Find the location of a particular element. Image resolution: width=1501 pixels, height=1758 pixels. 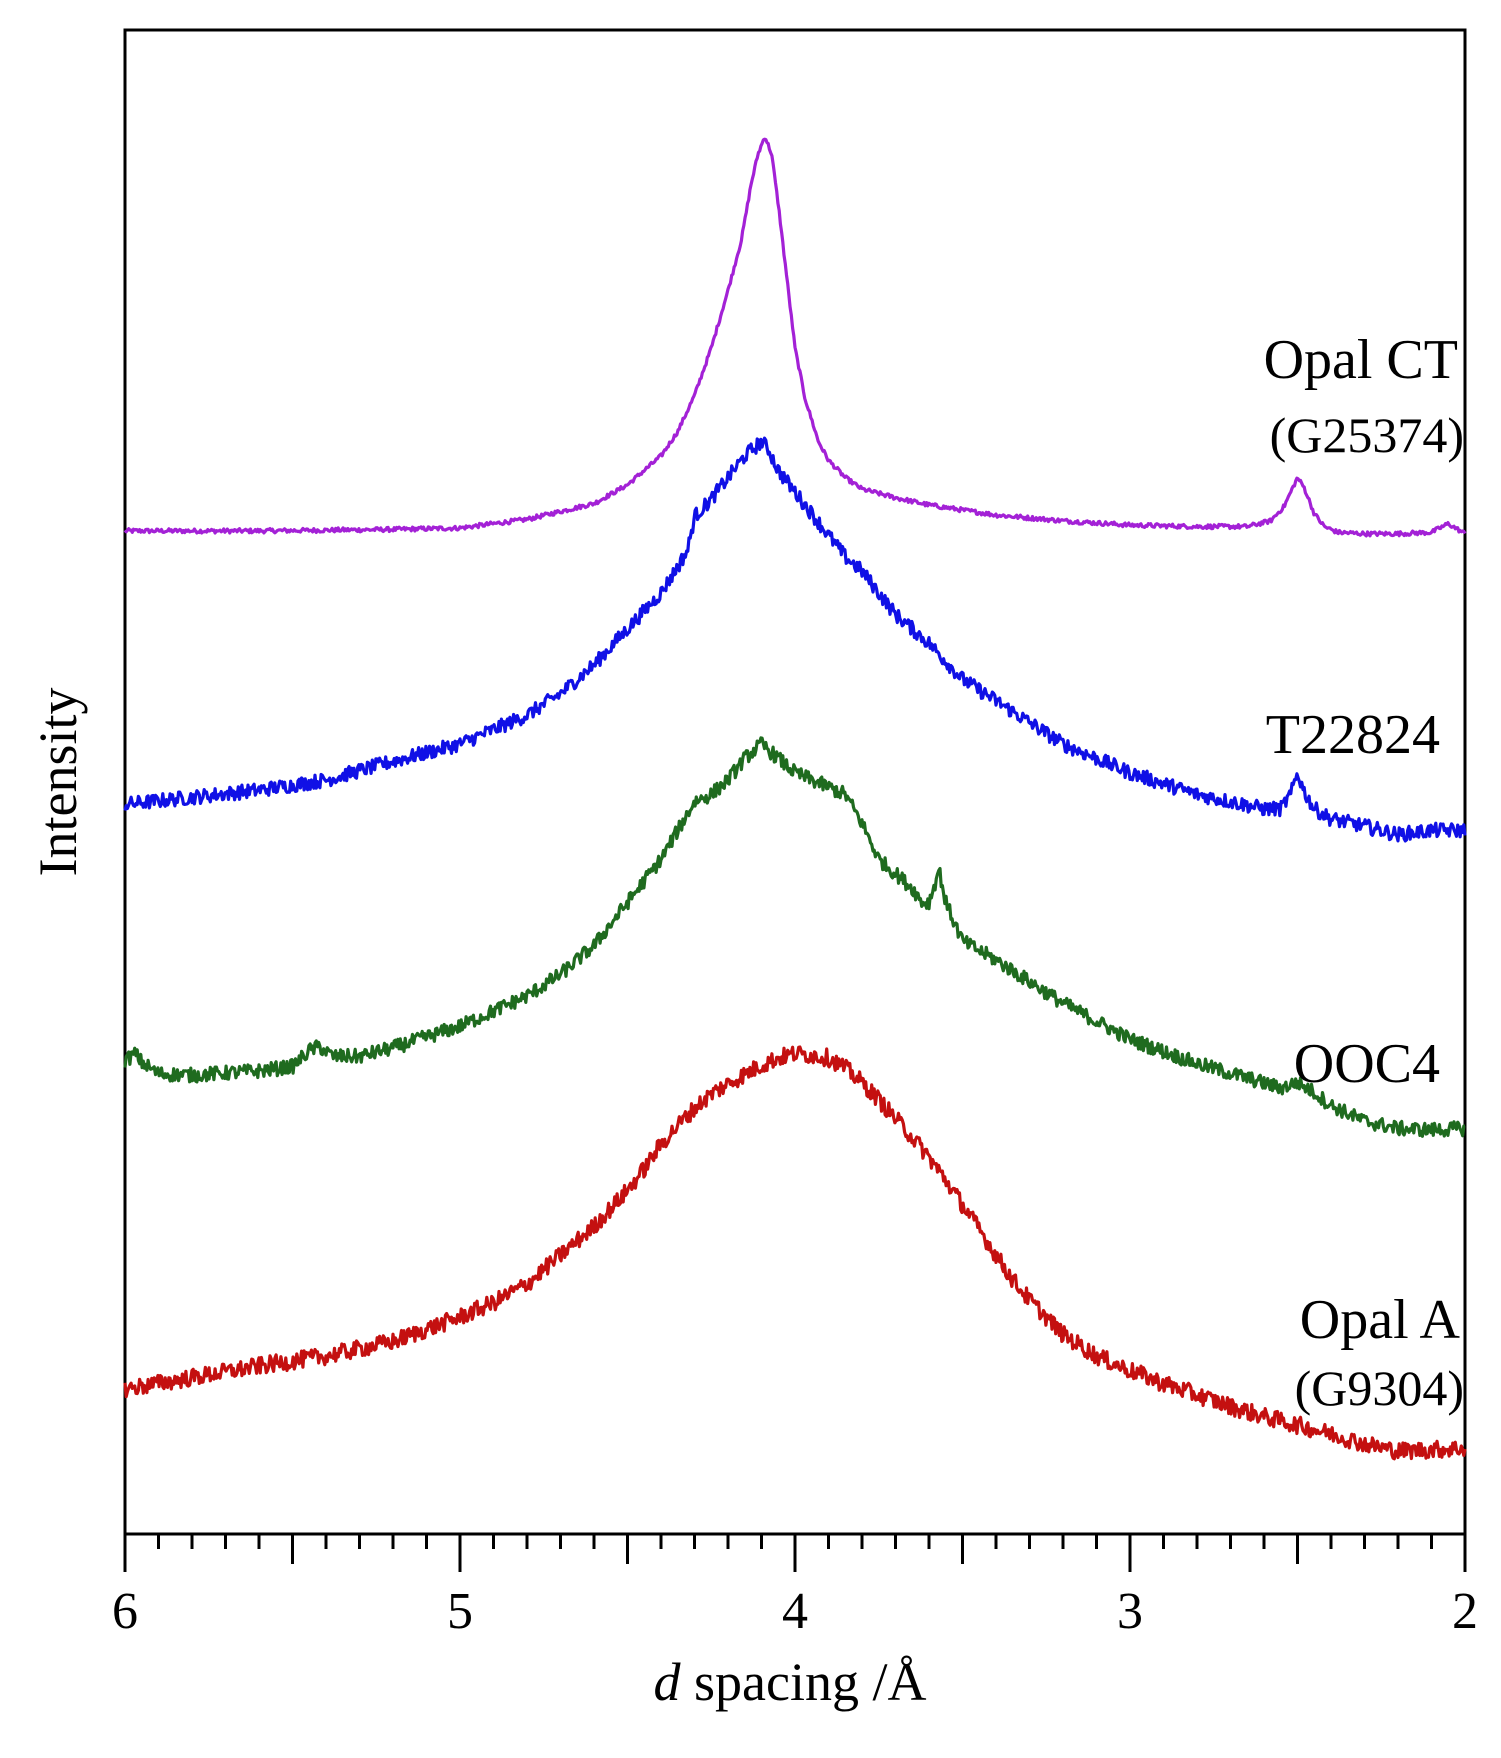

x-major-ticks is located at coordinates (795, 1553).